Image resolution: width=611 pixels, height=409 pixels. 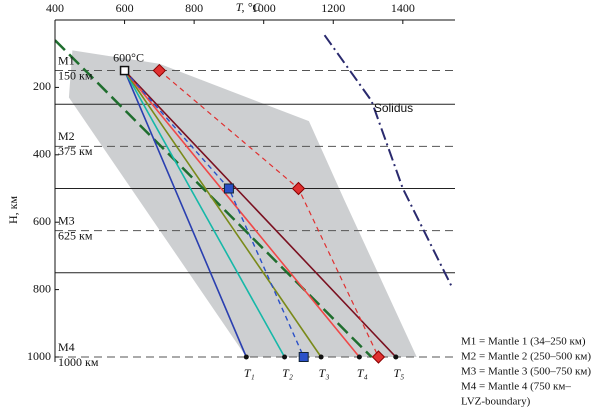 What do you see at coordinates (78, 362) in the screenshot?
I see `level-depth: 1000 км` at bounding box center [78, 362].